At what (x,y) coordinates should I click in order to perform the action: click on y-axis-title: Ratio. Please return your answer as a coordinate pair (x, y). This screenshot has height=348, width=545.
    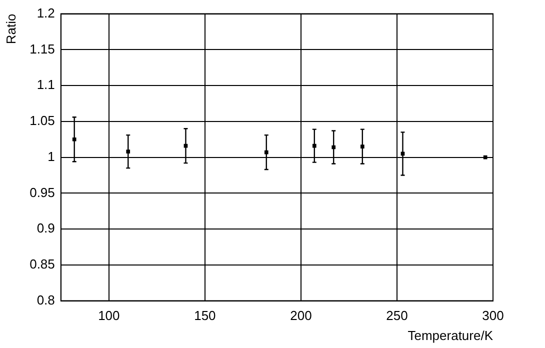
    Looking at the image, I should click on (10, 29).